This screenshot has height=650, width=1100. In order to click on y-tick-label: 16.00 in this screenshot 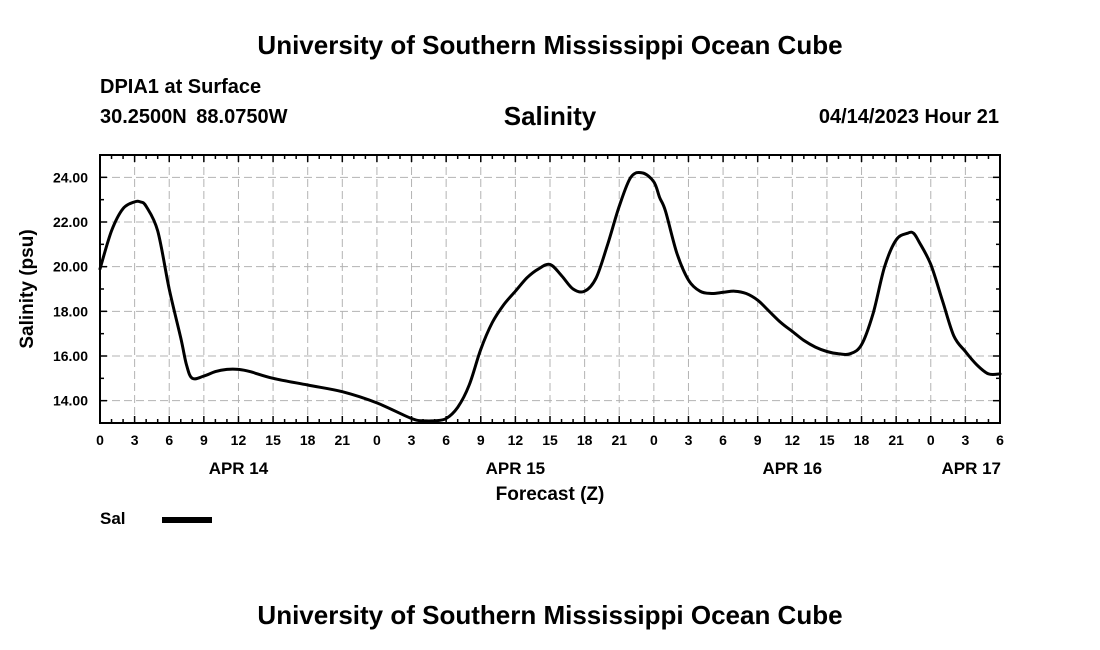, I will do `click(70, 356)`.